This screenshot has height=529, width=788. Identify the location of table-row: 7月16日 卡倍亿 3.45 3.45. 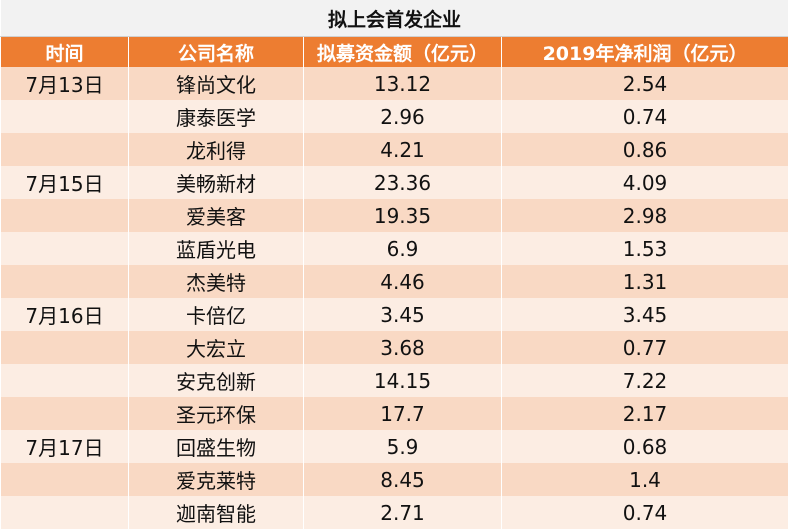
(394, 314).